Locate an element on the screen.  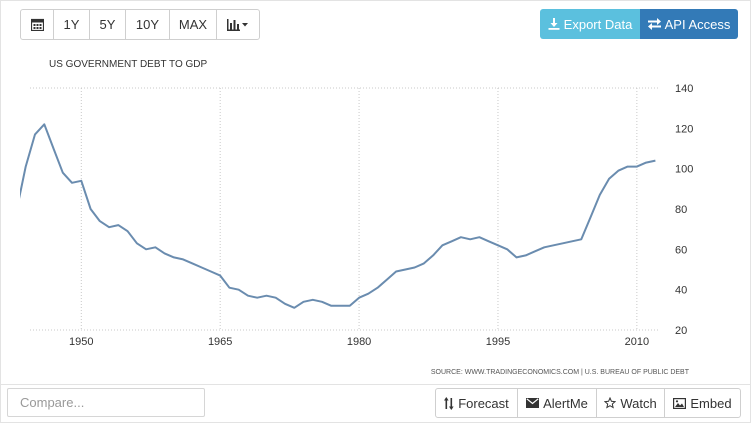
export-data-label: Export Data is located at coordinates (598, 24).